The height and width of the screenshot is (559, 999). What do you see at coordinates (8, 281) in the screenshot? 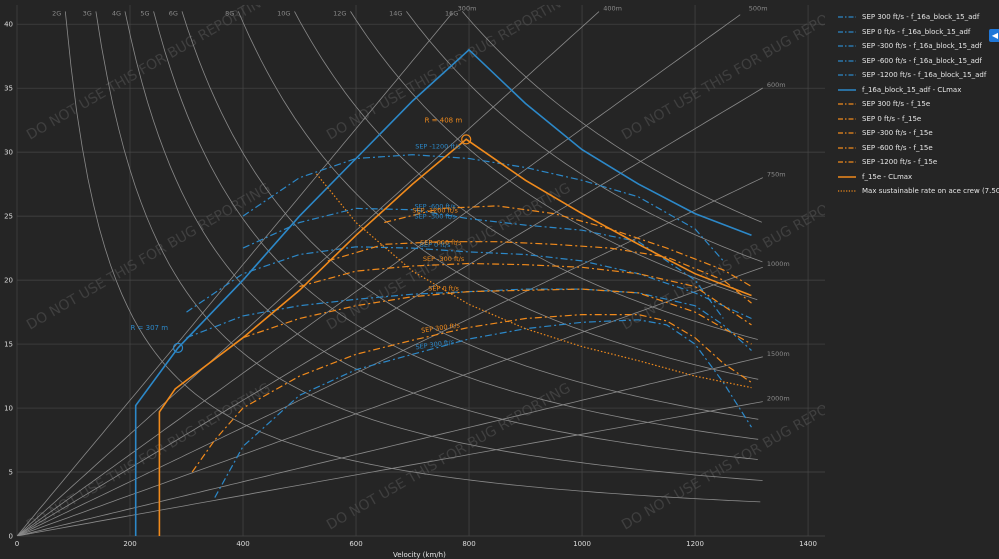
I see `y-tick-label: 20` at bounding box center [8, 281].